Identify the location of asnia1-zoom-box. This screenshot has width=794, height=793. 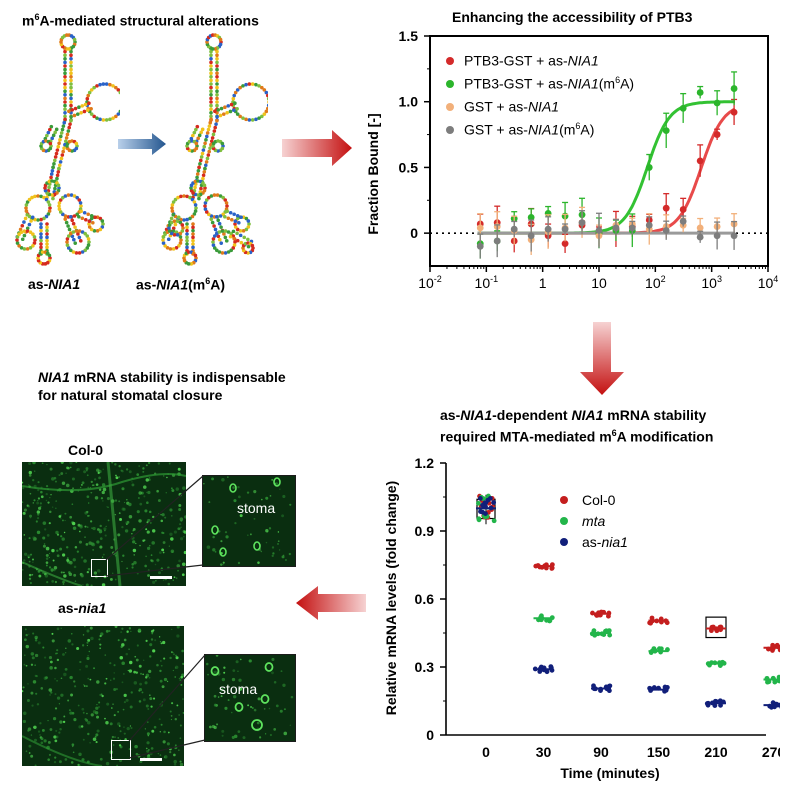
(121, 750).